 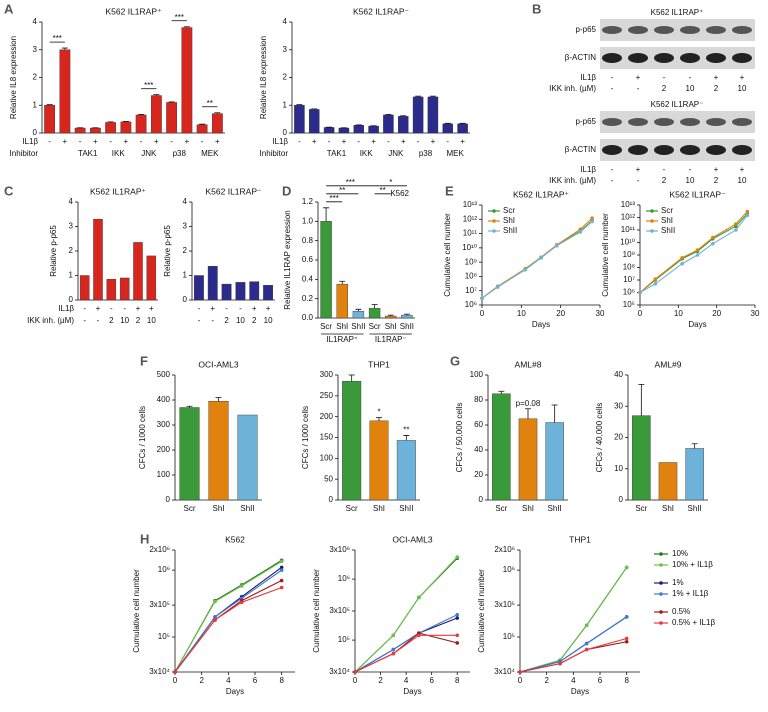 What do you see at coordinates (164, 449) in the screenshot?
I see `y-tick-label: 200` at bounding box center [164, 449].